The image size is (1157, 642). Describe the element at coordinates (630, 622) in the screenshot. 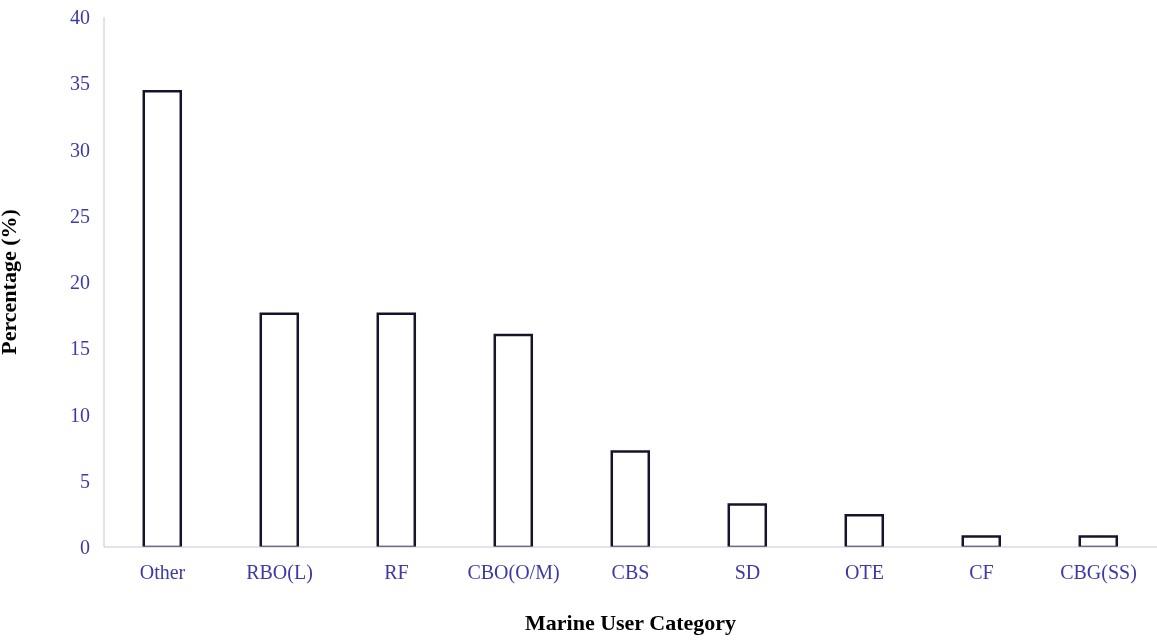

I see `x-axis-title: Marine User Category` at that location.